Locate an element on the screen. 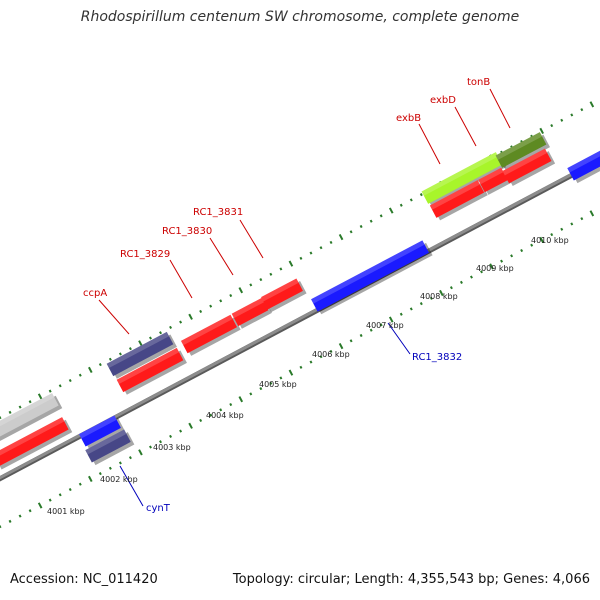 The width and height of the screenshot is (600, 600). exbB-feature-body is located at coordinates (462, 178).